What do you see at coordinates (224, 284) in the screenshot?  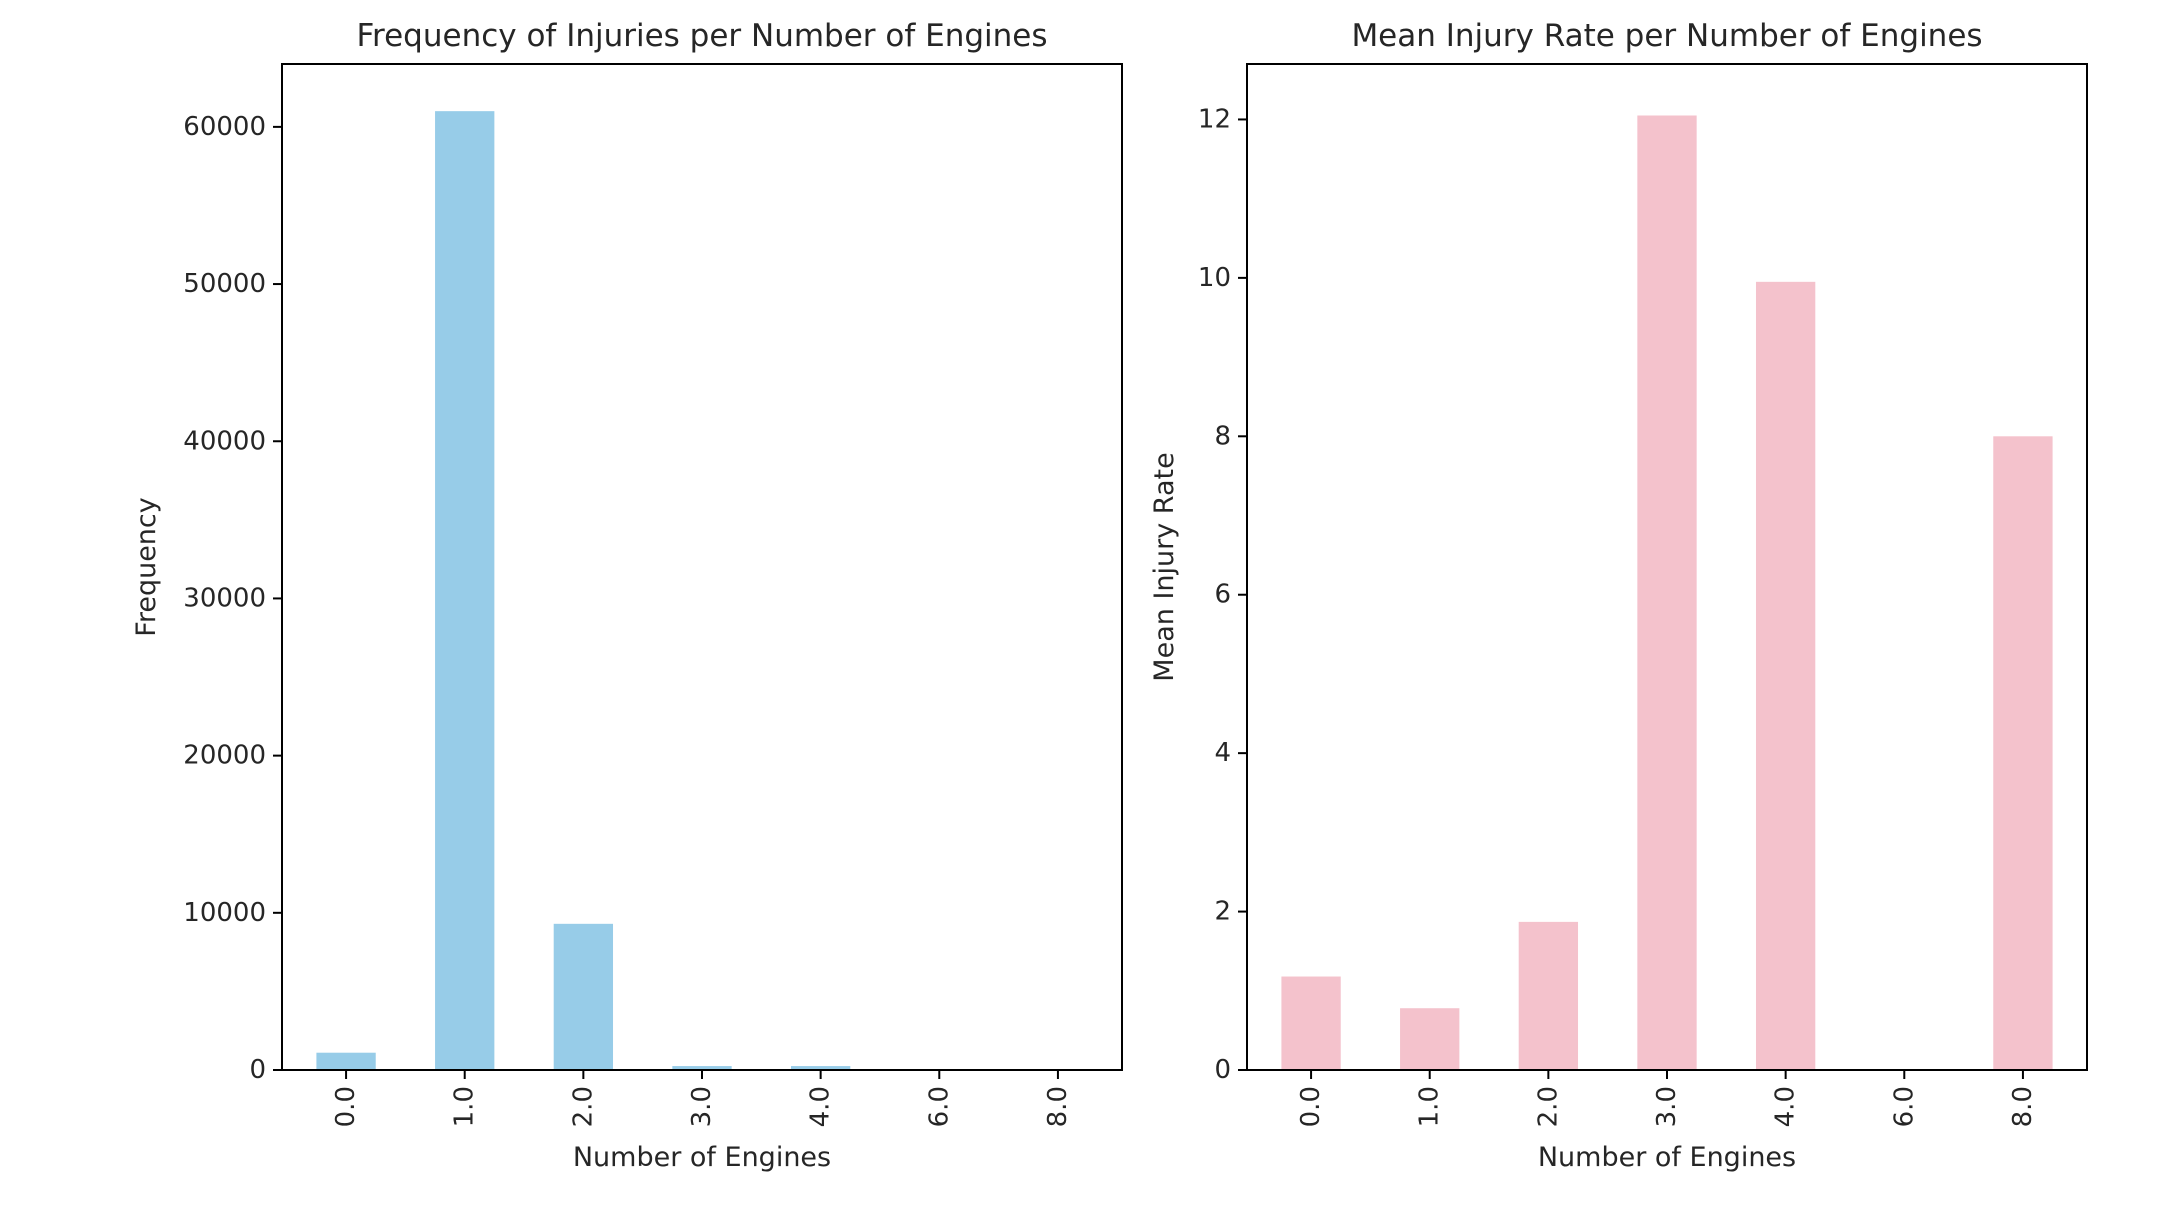 I see `y-tick-label: 50000` at bounding box center [224, 284].